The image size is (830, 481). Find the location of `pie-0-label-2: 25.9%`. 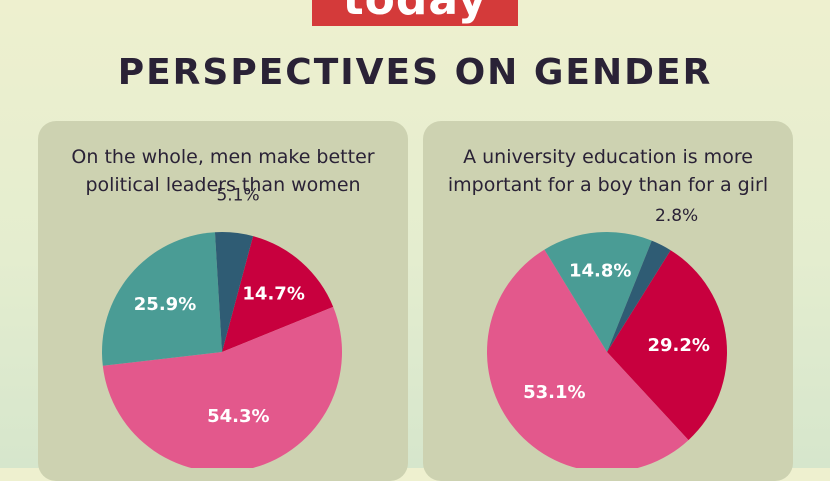

pie-0-label-2: 25.9% is located at coordinates (165, 304).